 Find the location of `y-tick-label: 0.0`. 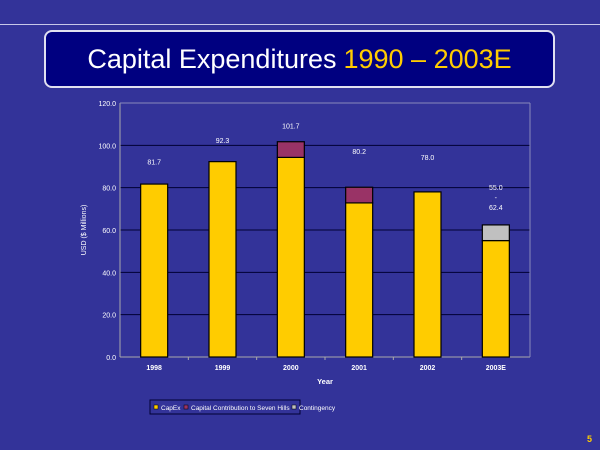

y-tick-label: 0.0 is located at coordinates (111, 358).